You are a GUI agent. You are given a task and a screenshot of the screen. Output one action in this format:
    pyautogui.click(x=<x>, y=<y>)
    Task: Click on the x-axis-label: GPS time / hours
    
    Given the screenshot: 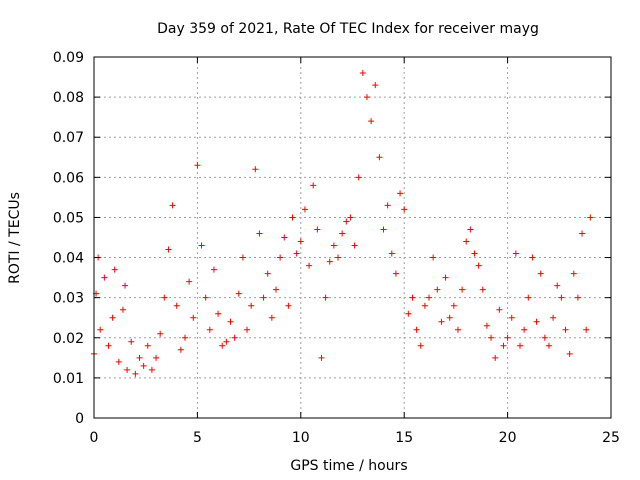 What is the action you would take?
    pyautogui.click(x=348, y=466)
    